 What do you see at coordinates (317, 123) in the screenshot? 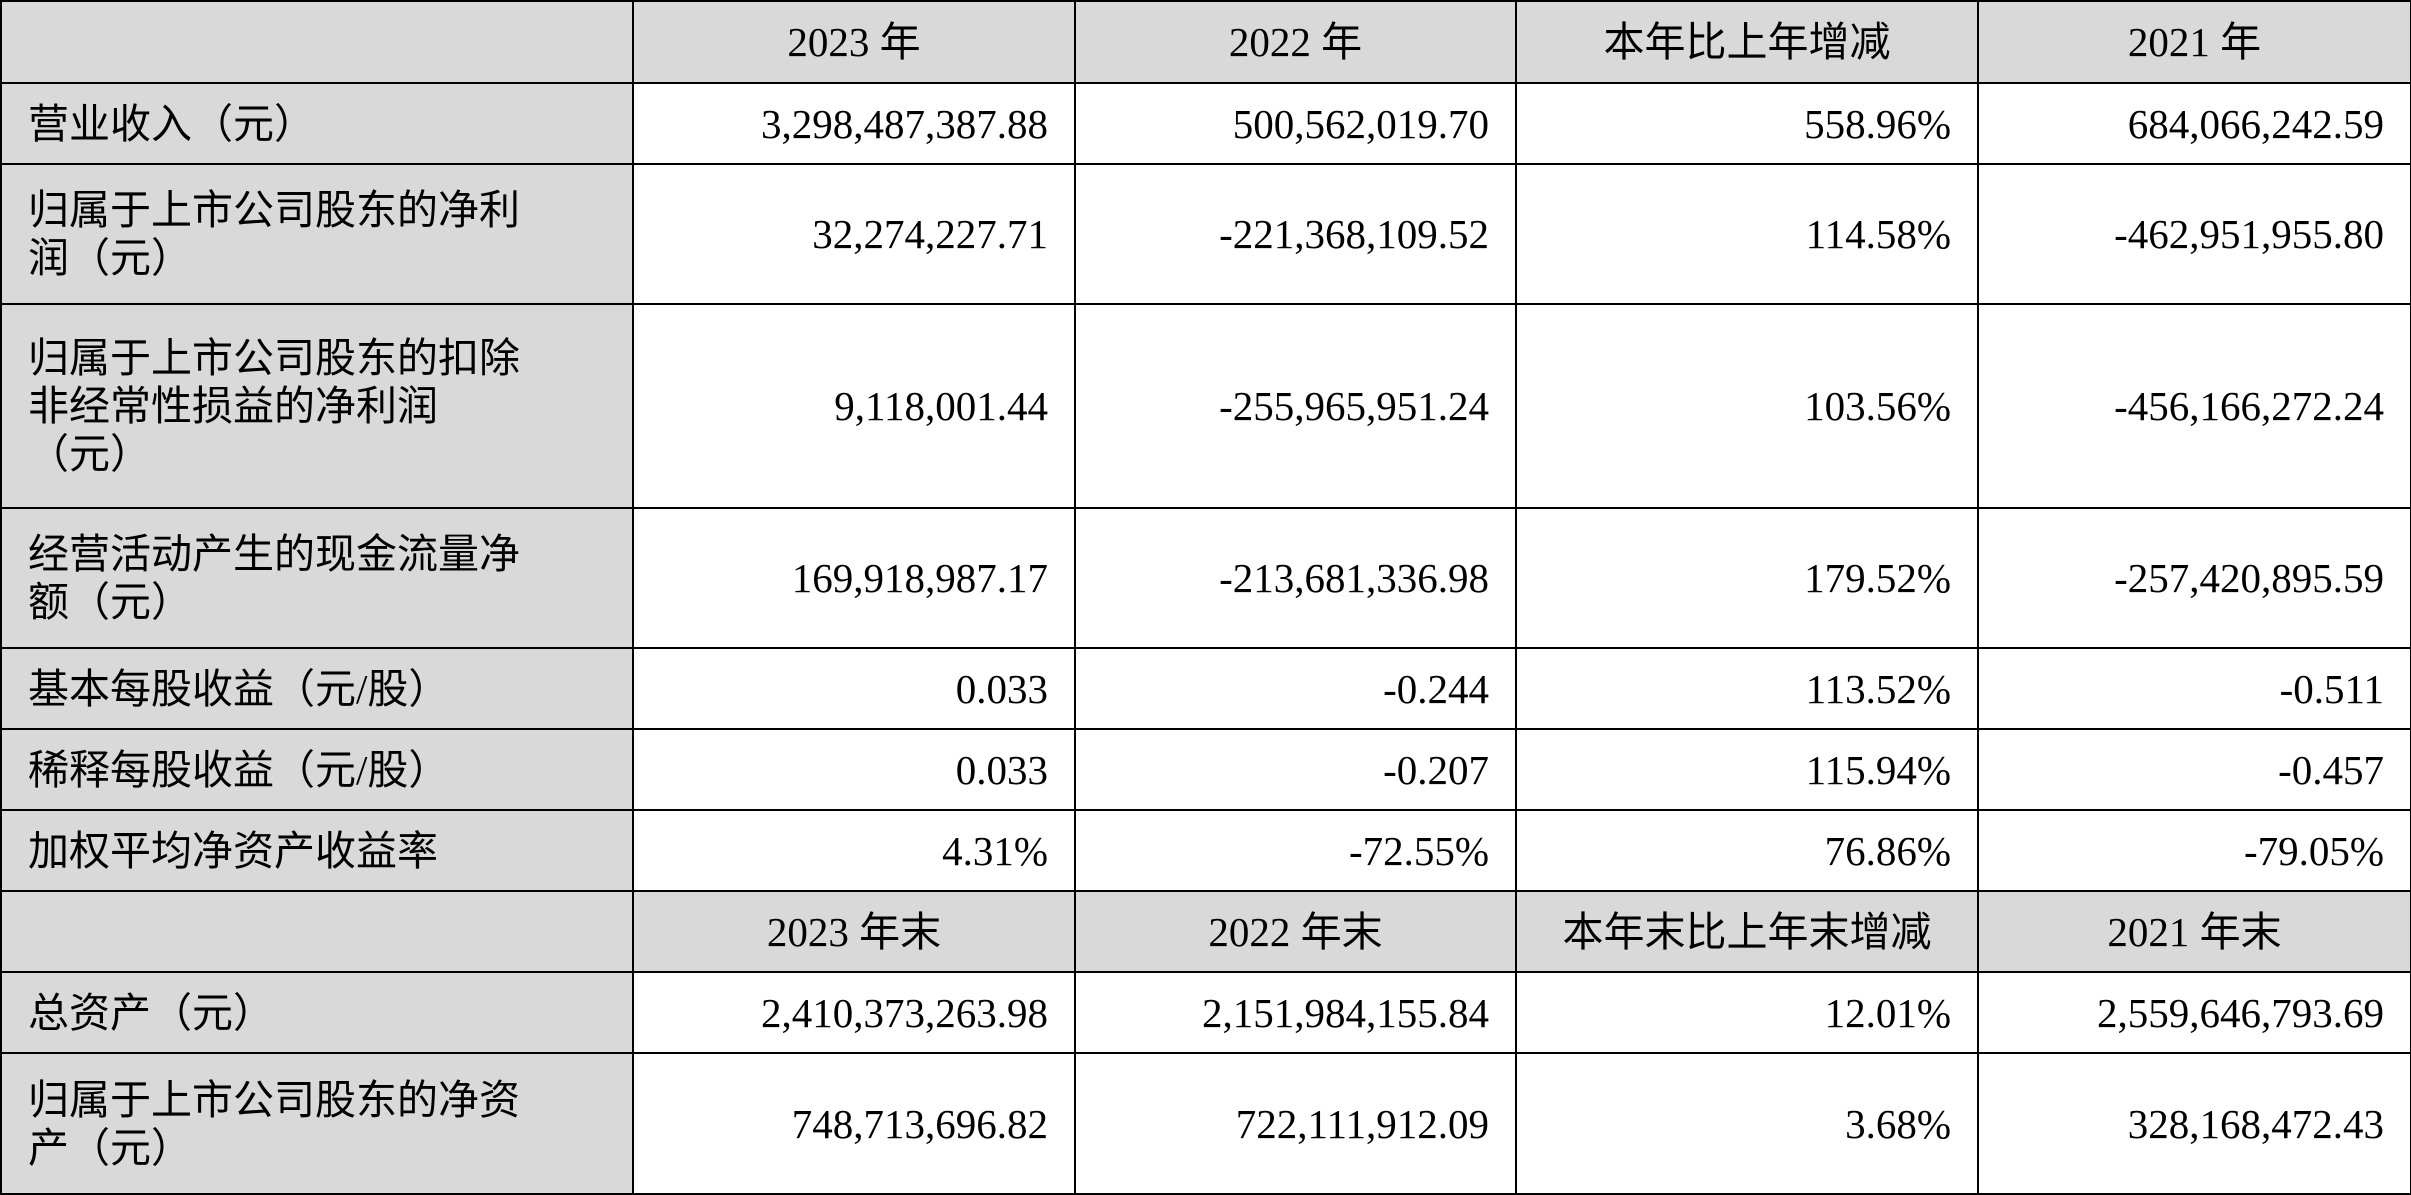
I see `row-label: 营业收入（元）` at bounding box center [317, 123].